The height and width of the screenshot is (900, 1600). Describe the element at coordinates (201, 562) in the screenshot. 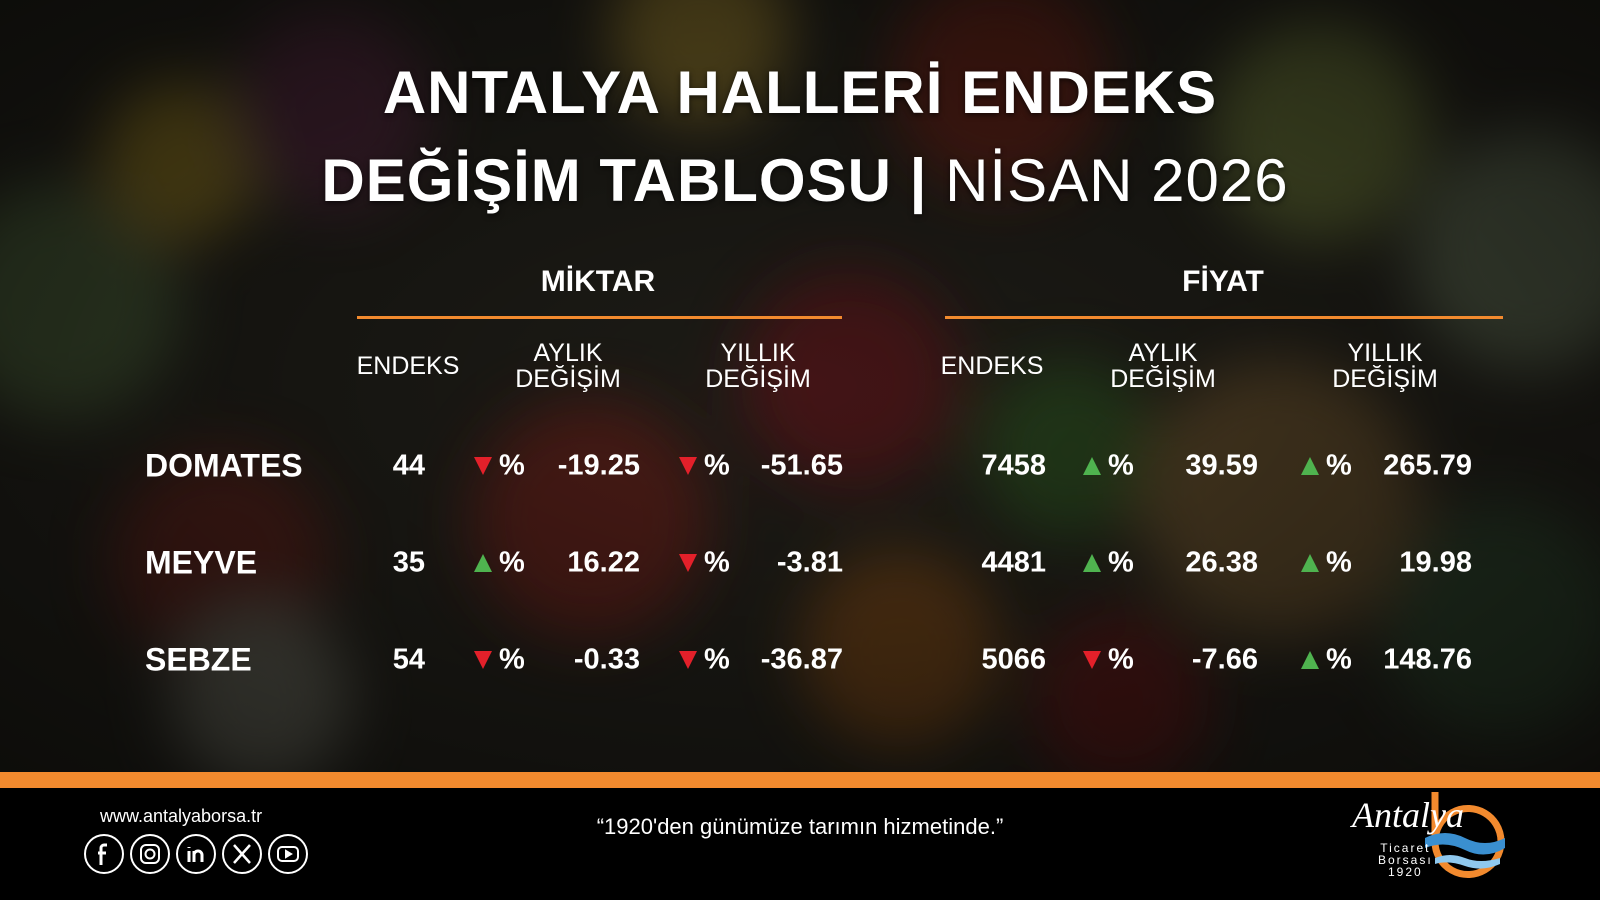

I see `row-name: MEYVE` at that location.